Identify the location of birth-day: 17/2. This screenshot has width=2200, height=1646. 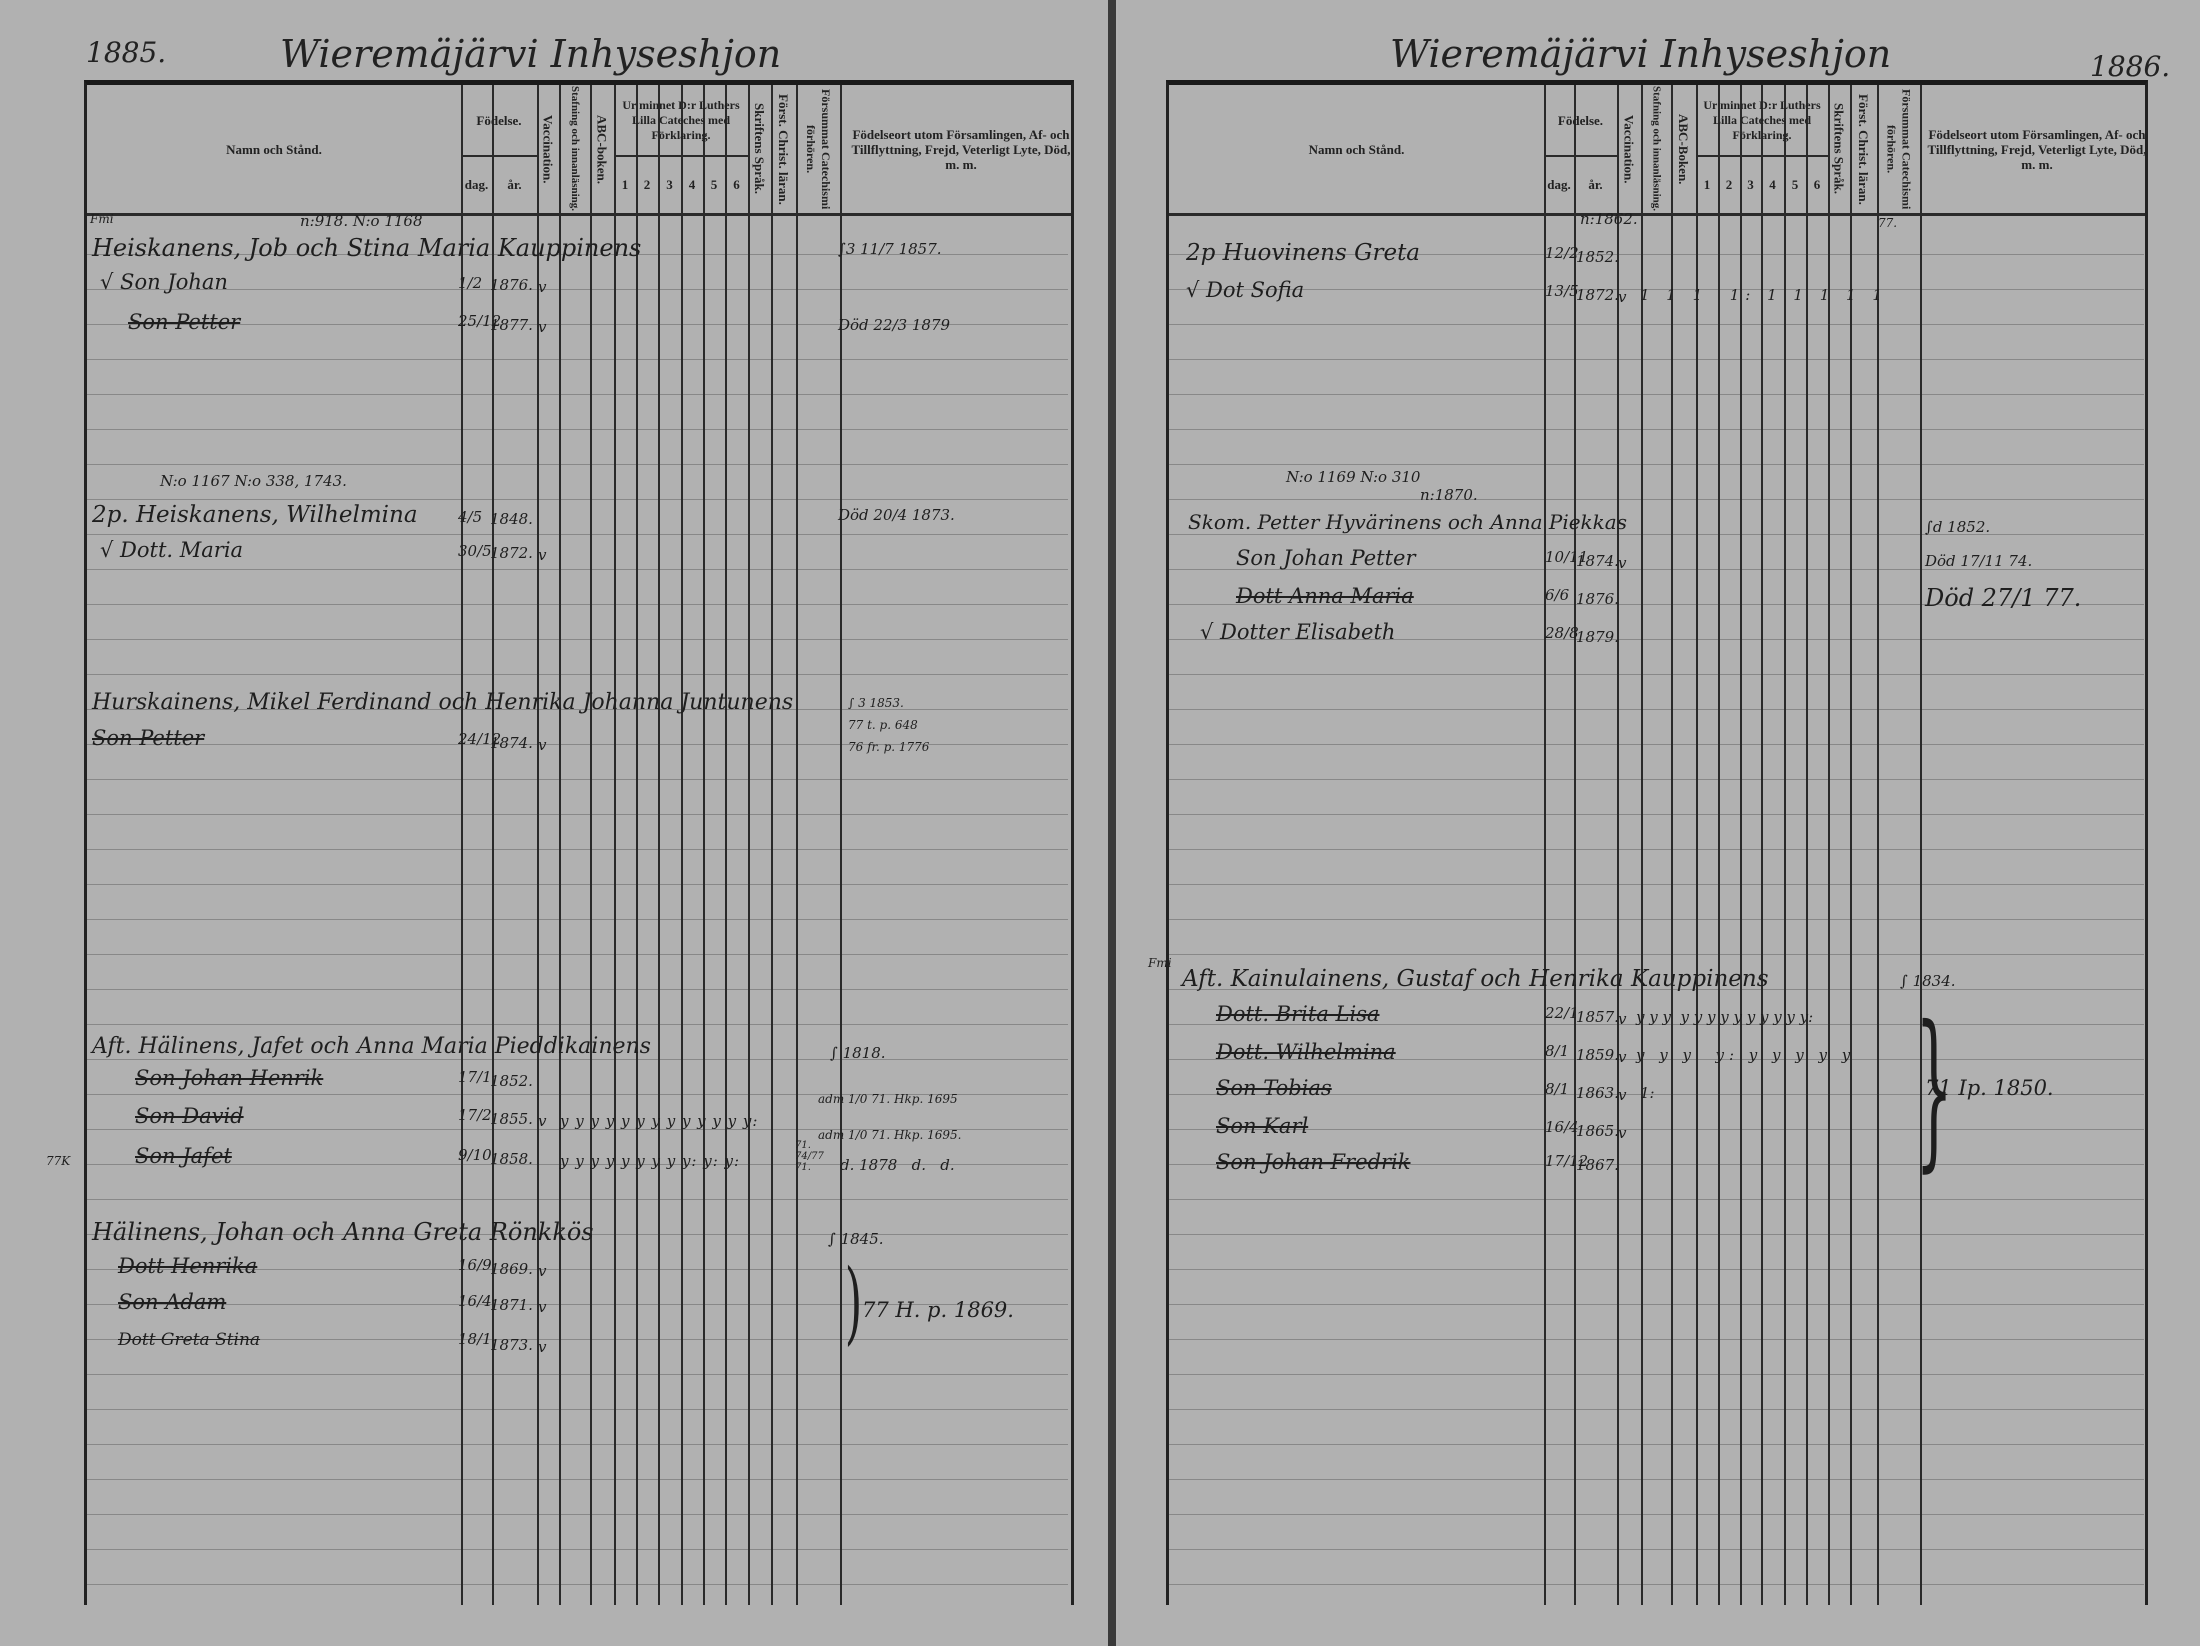
(475, 1115).